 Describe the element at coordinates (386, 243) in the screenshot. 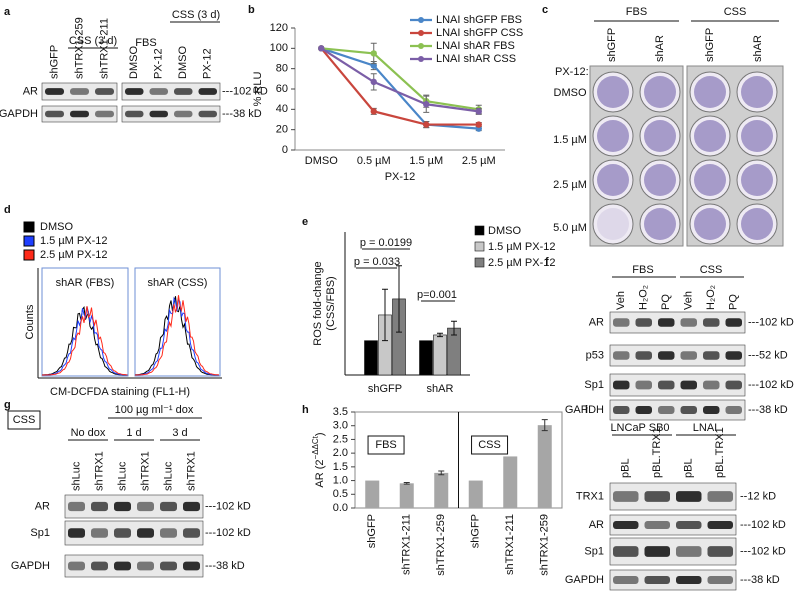

I see `annotation: p = 0.0199` at that location.